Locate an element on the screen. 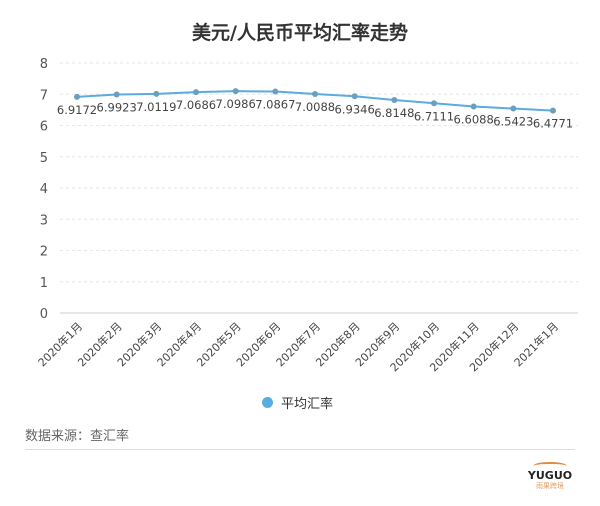  y-tick-label: 7 is located at coordinates (44, 95).